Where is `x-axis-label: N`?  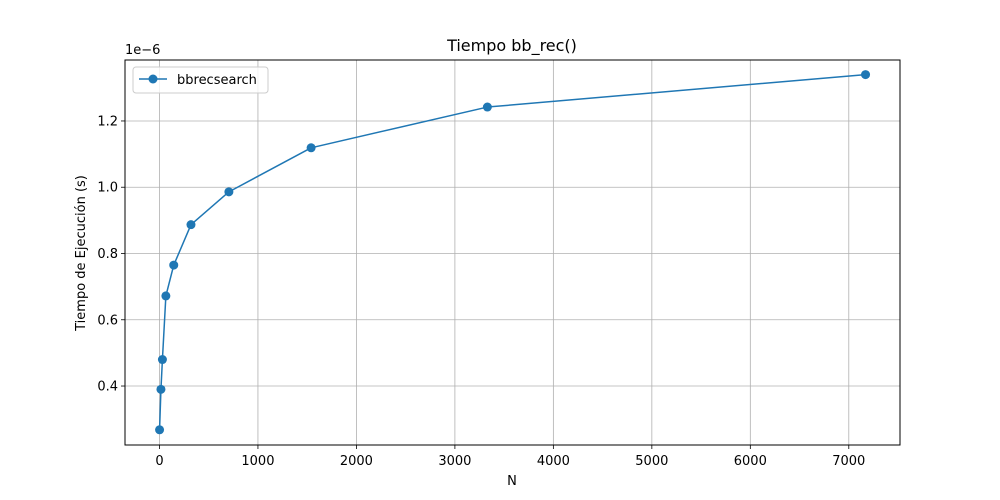
x-axis-label: N is located at coordinates (512, 481).